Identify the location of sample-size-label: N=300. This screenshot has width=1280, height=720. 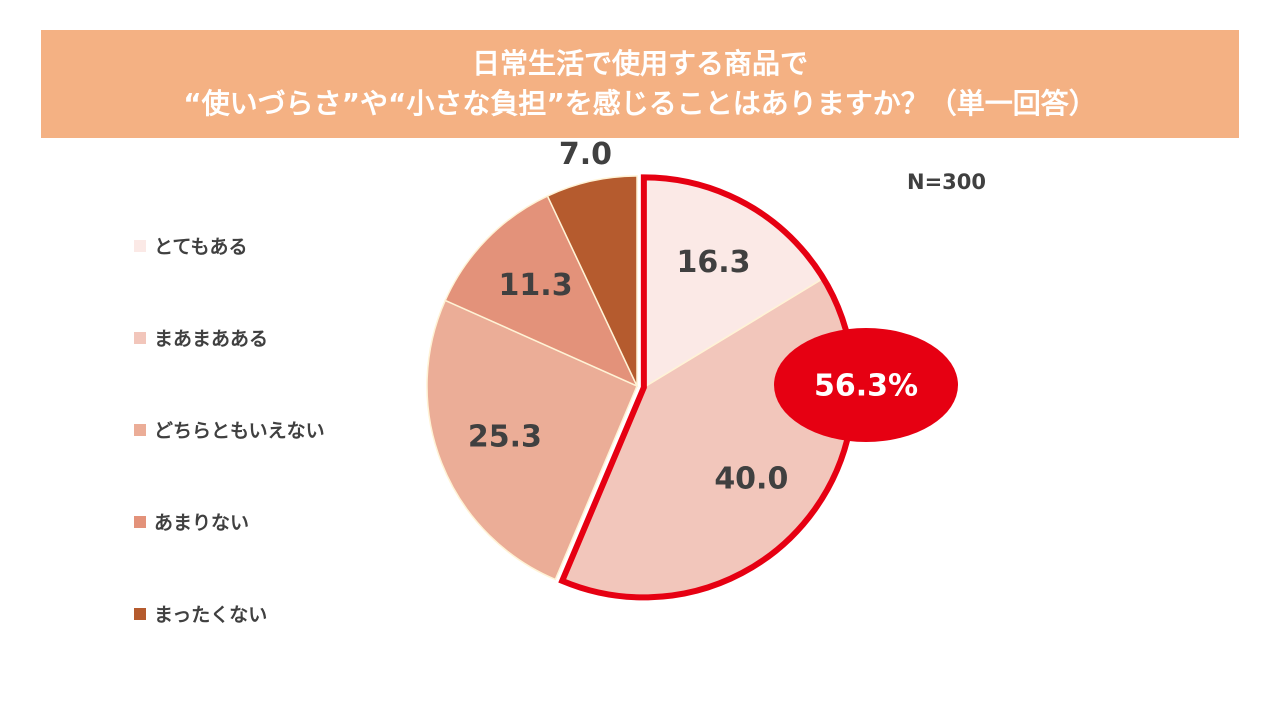
(947, 182).